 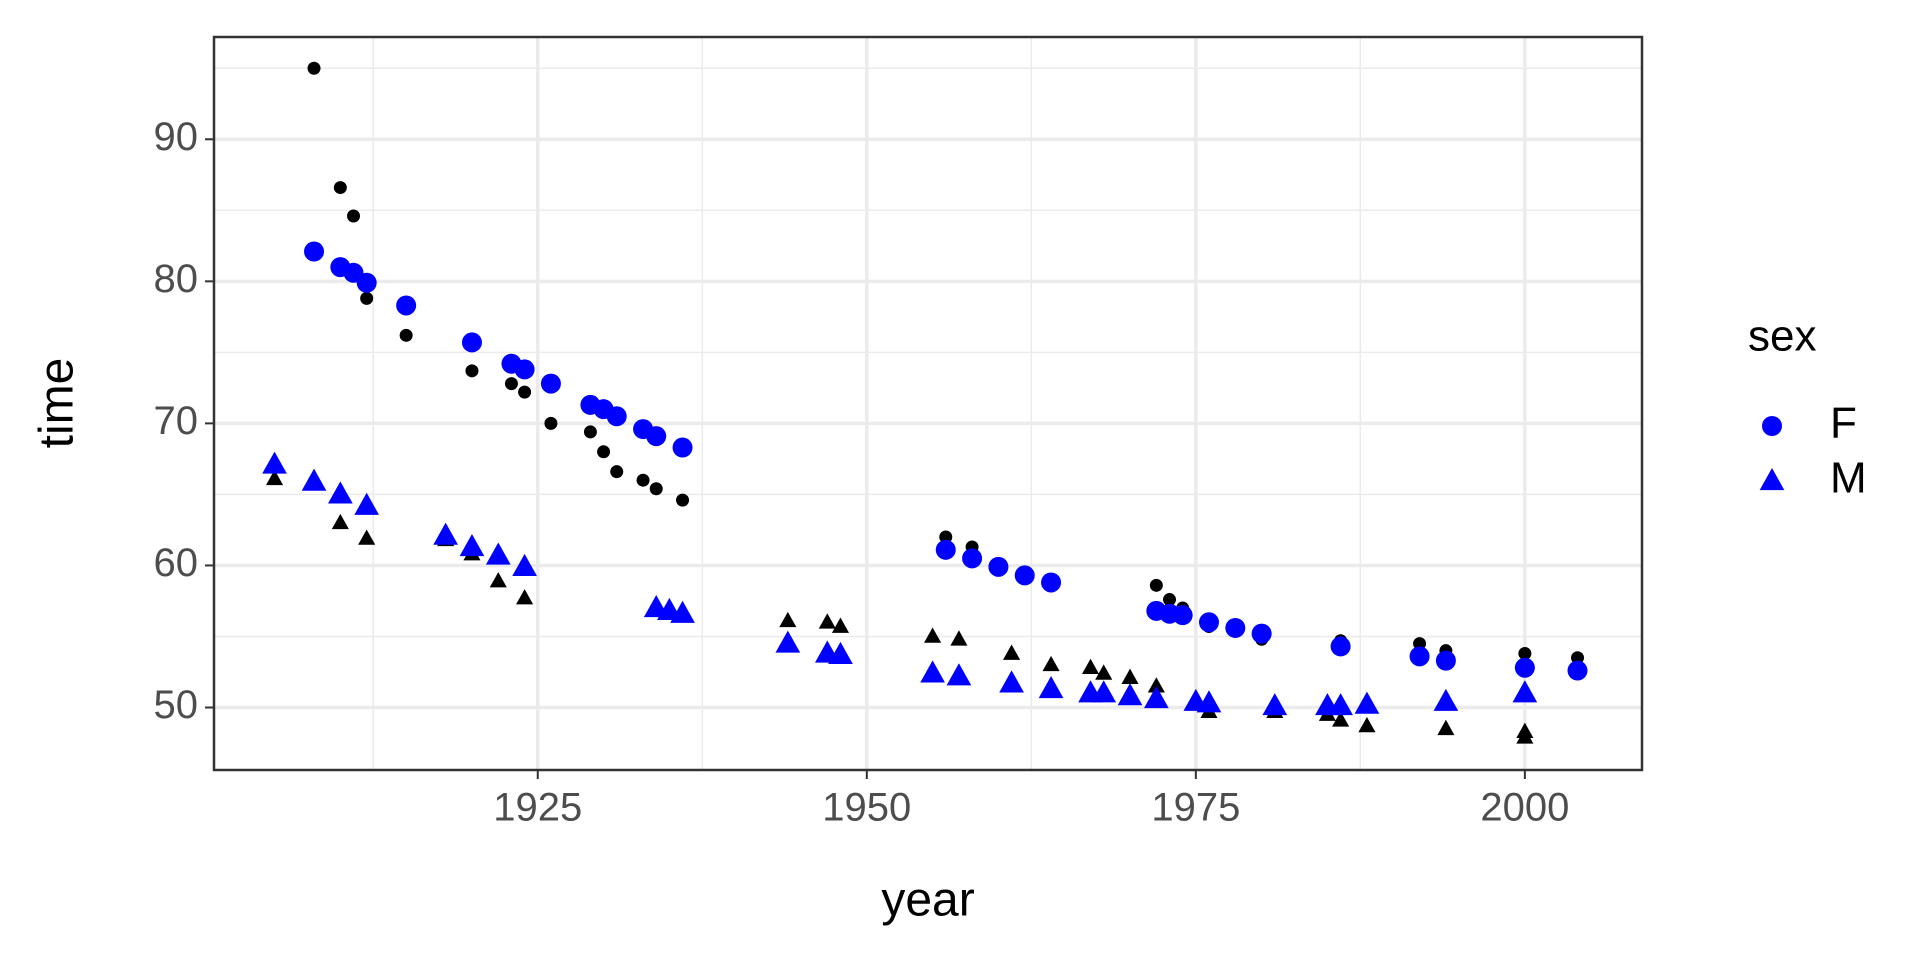 What do you see at coordinates (176, 137) in the screenshot?
I see `y-tick-label: 90` at bounding box center [176, 137].